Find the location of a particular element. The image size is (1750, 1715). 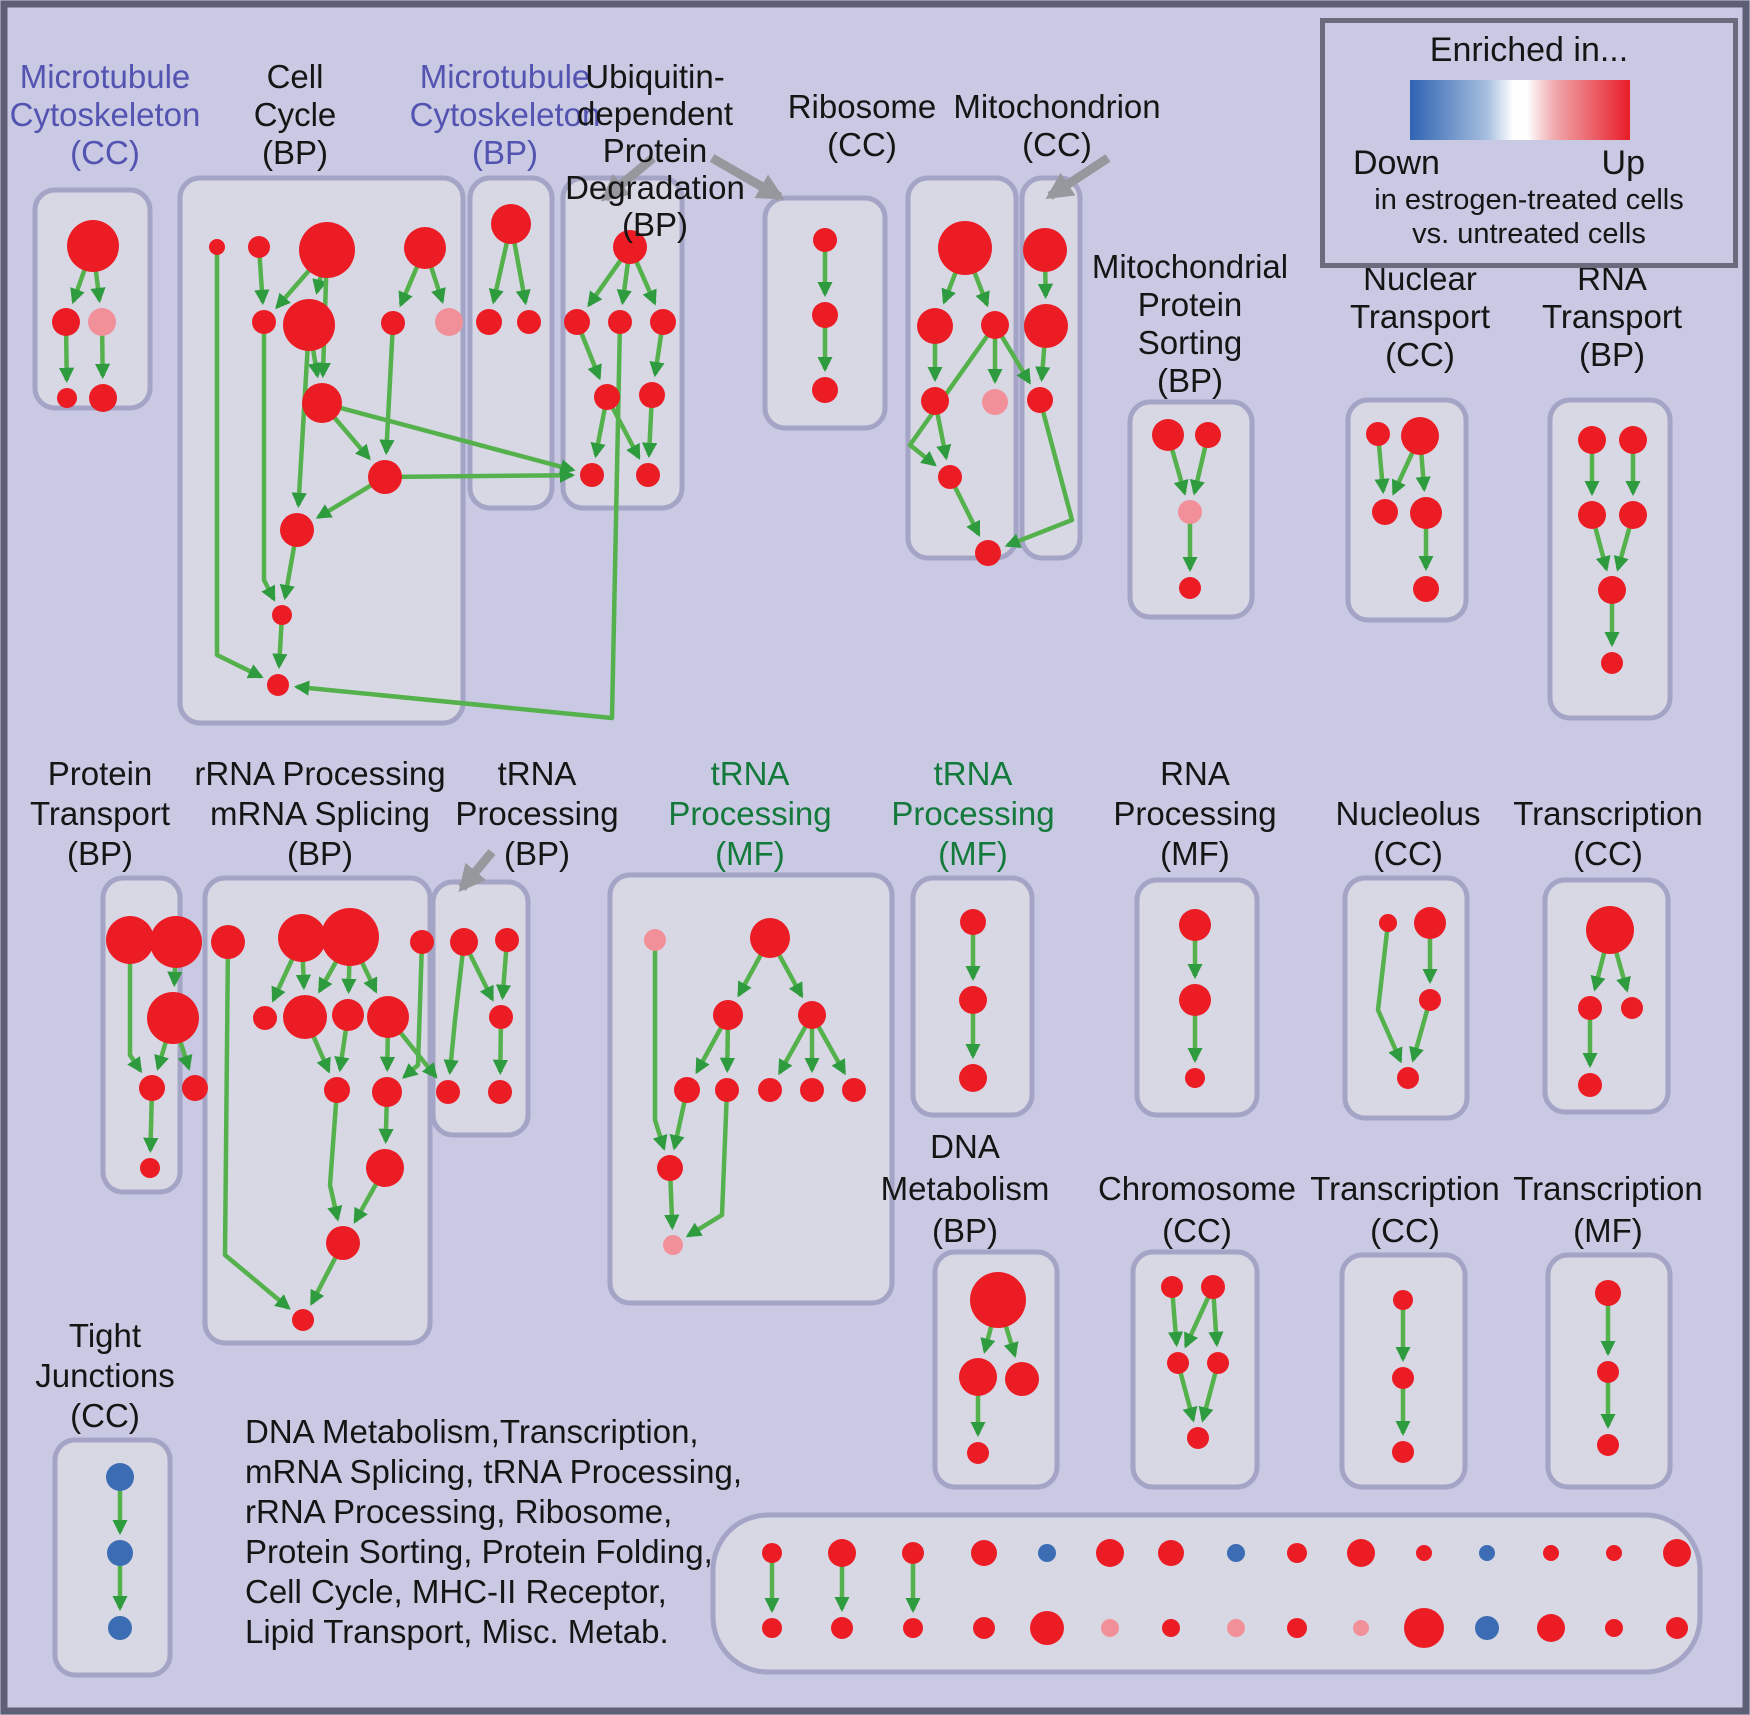

edge-trna-processing-bp is located at coordinates (455, 1008).